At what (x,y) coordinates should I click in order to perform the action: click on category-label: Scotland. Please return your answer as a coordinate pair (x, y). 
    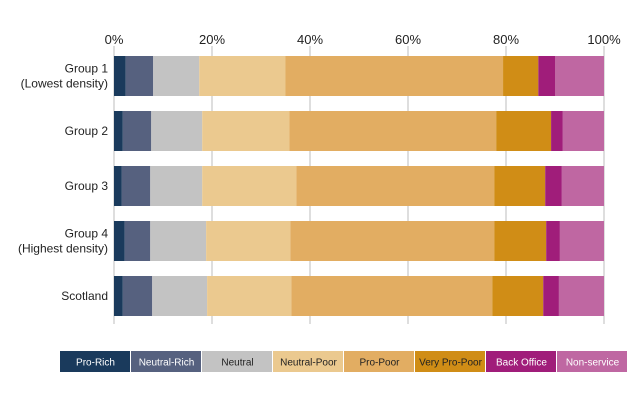
    Looking at the image, I should click on (84, 296).